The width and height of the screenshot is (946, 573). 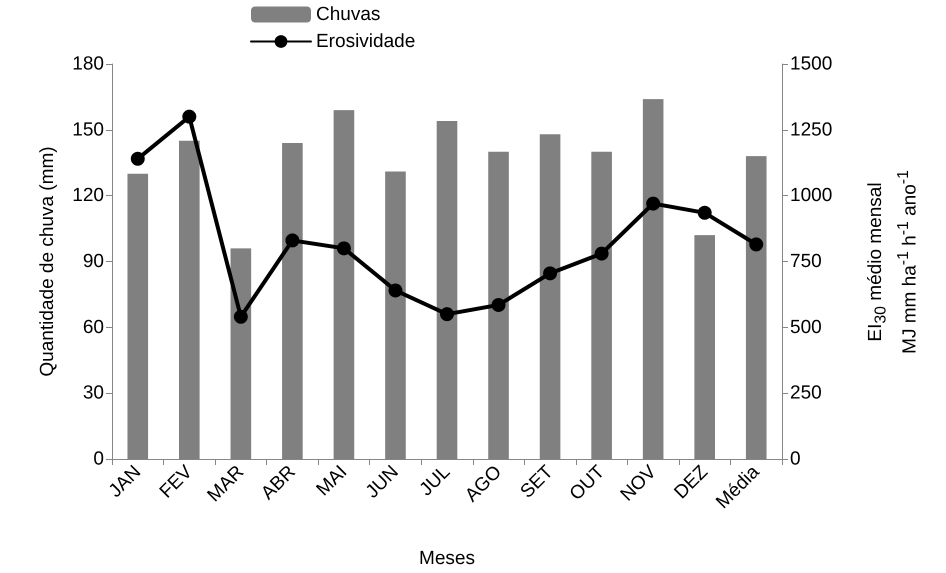 What do you see at coordinates (811, 64) in the screenshot?
I see `y2-tick-label: 1500` at bounding box center [811, 64].